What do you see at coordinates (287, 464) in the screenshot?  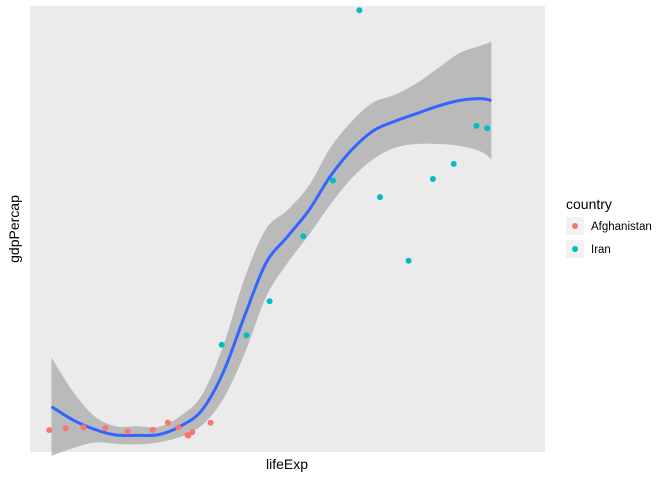 I see `x-axis-title: lifeExp` at bounding box center [287, 464].